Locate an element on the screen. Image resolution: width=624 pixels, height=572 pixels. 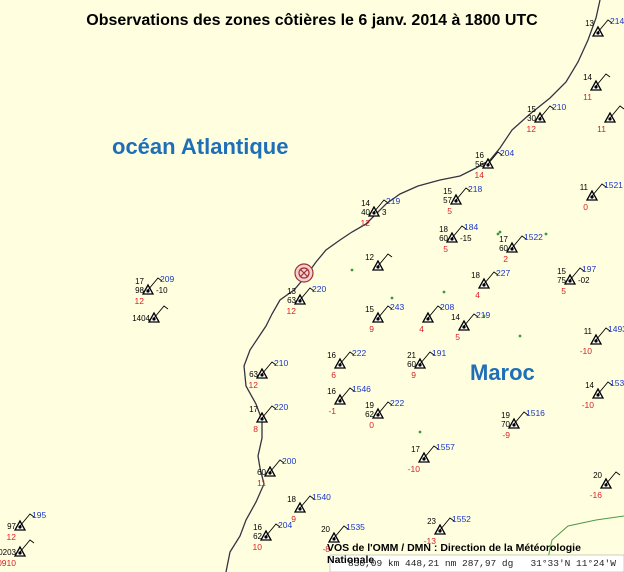
station-id: 220 is located at coordinates (281, 407).